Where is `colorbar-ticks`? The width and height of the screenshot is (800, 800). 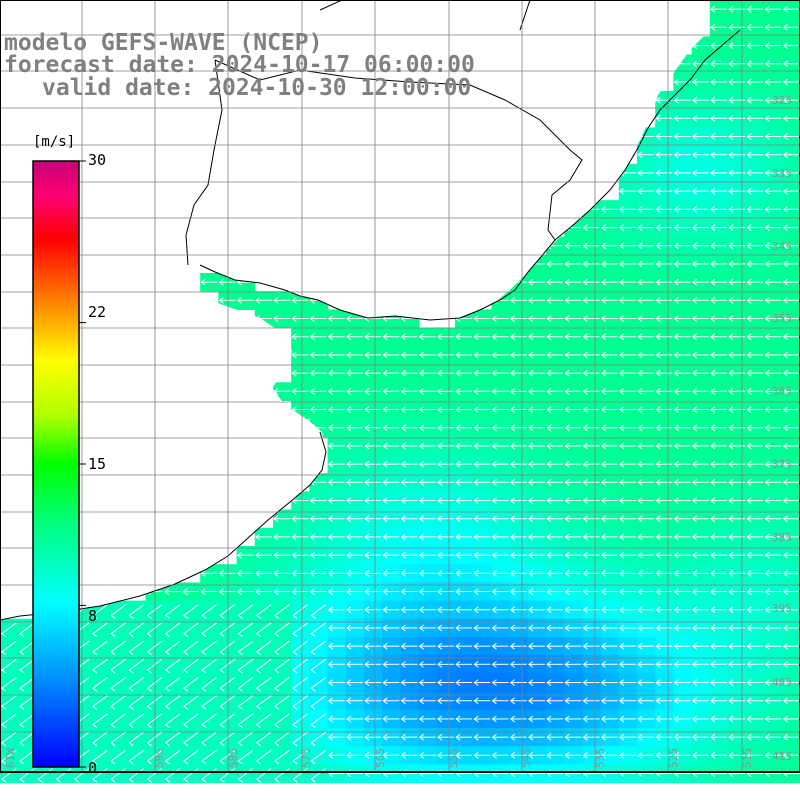 colorbar-ticks is located at coordinates (82, 464).